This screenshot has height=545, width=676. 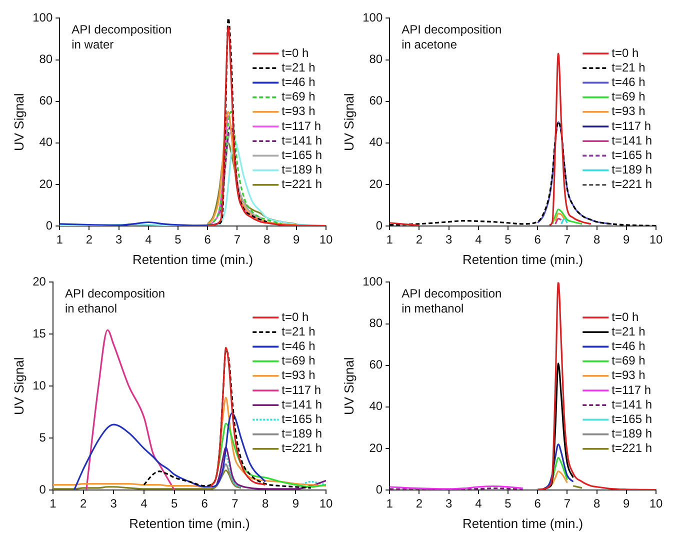 I want to click on text: API decomposition in acetone, so click(x=452, y=37).